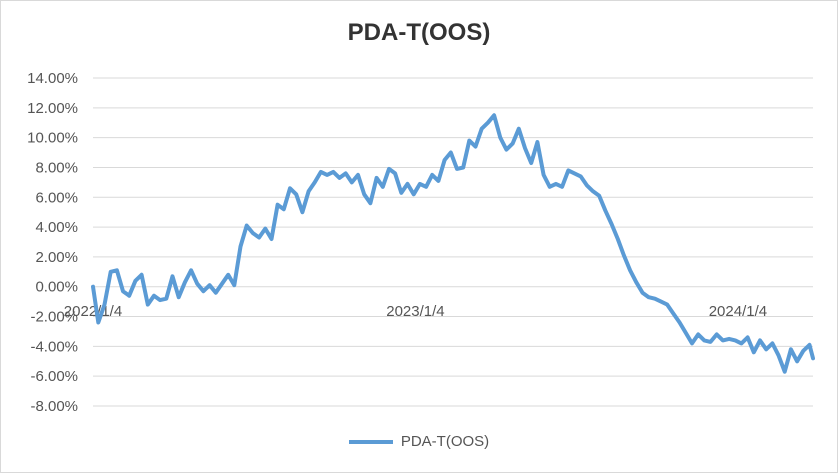 Image resolution: width=838 pixels, height=473 pixels. I want to click on chart-title: PDA-T(OOS), so click(419, 32).